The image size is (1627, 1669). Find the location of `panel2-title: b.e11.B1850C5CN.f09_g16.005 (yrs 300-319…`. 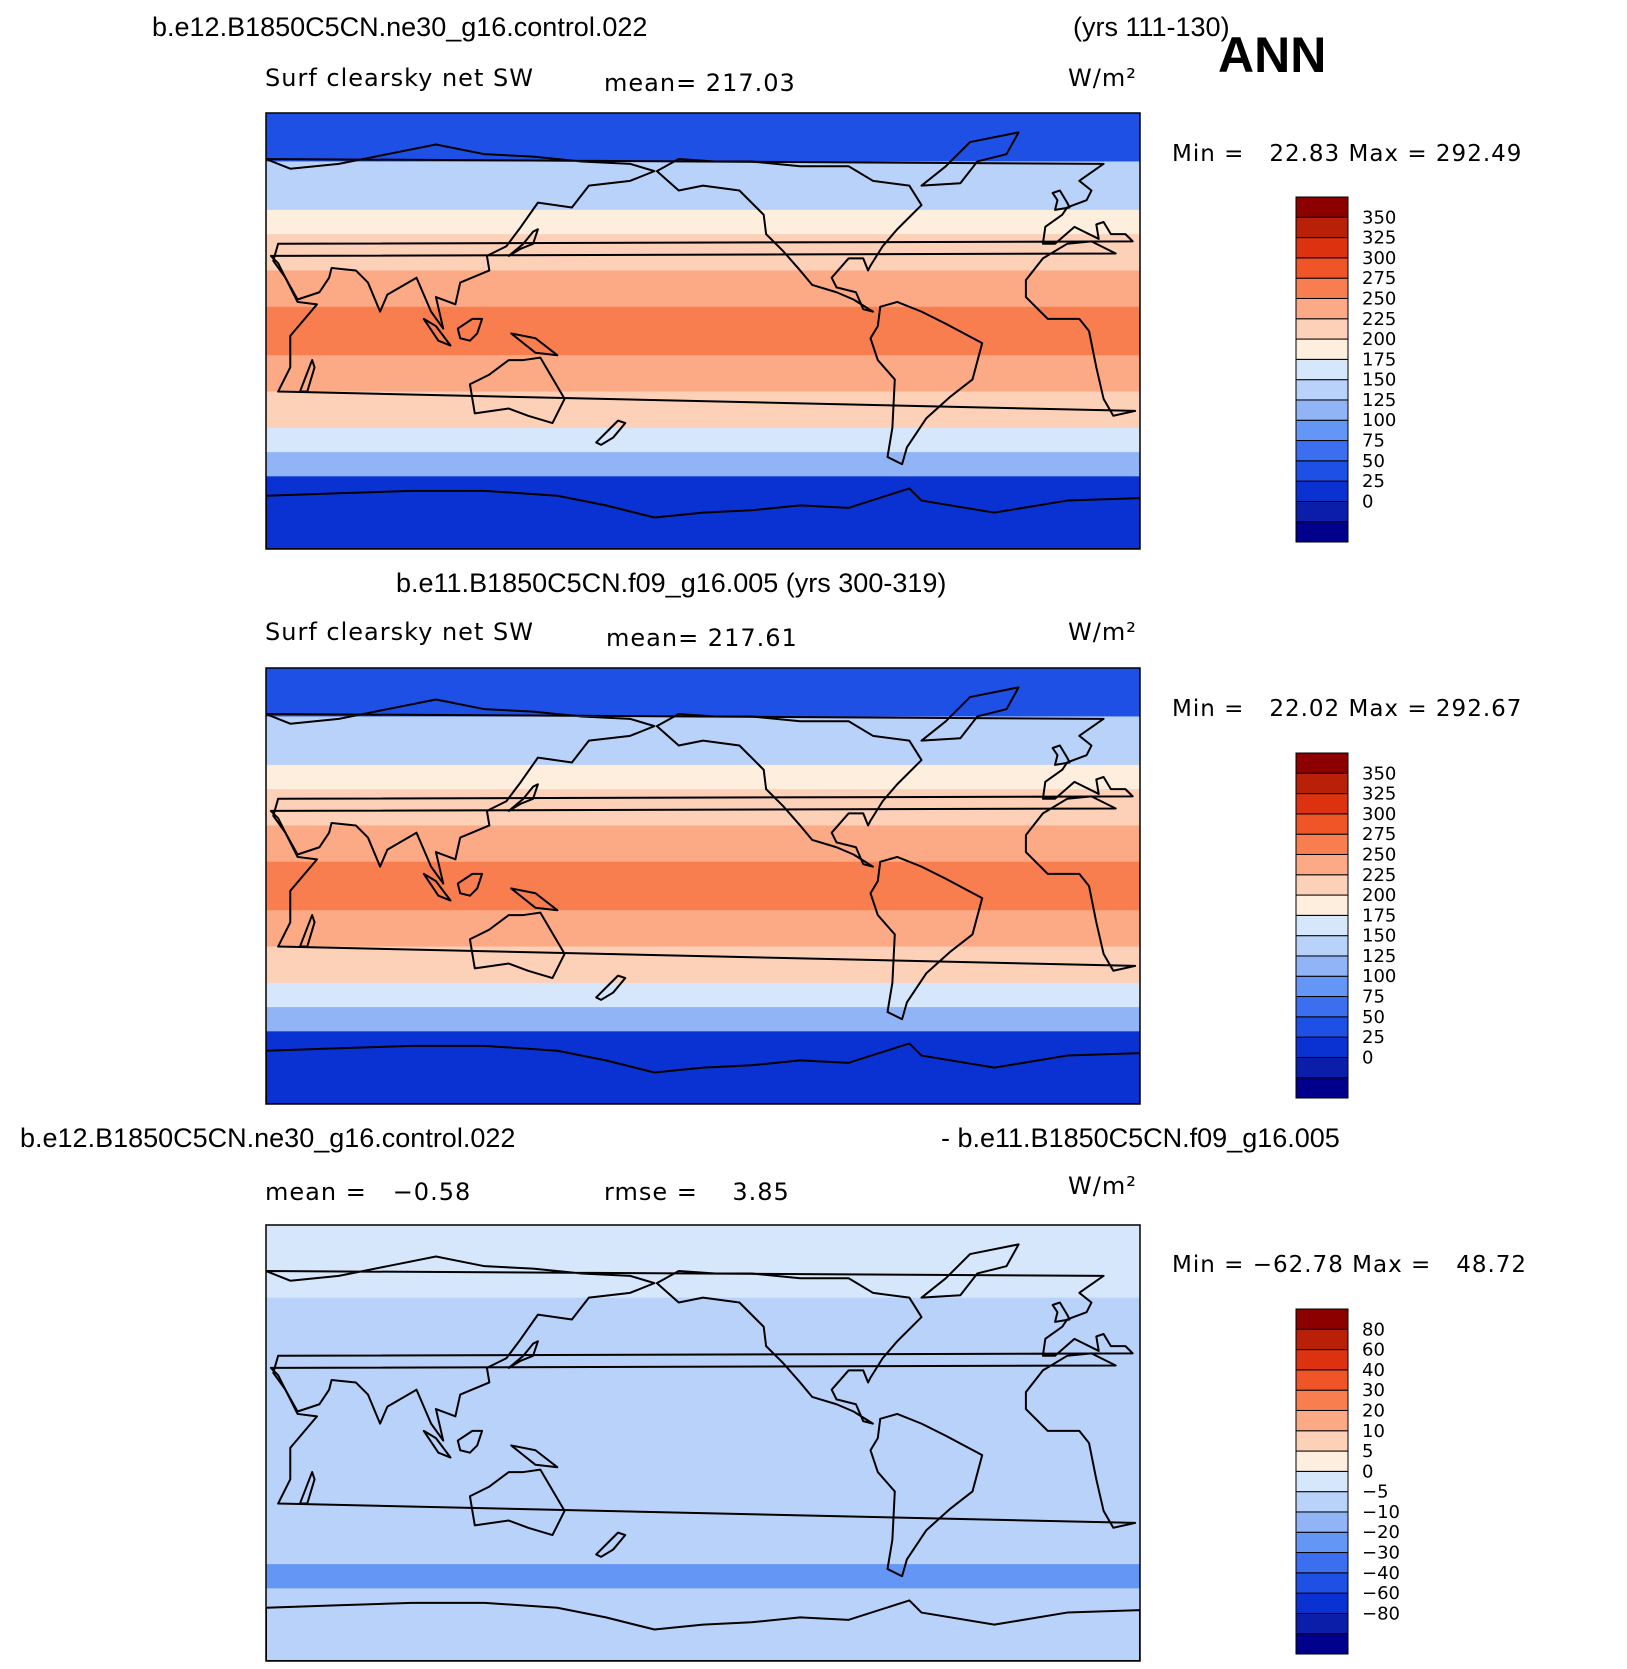

panel2-title: b.e11.B1850C5CN.f09_g16.005 (yrs 300-319… is located at coordinates (671, 583).